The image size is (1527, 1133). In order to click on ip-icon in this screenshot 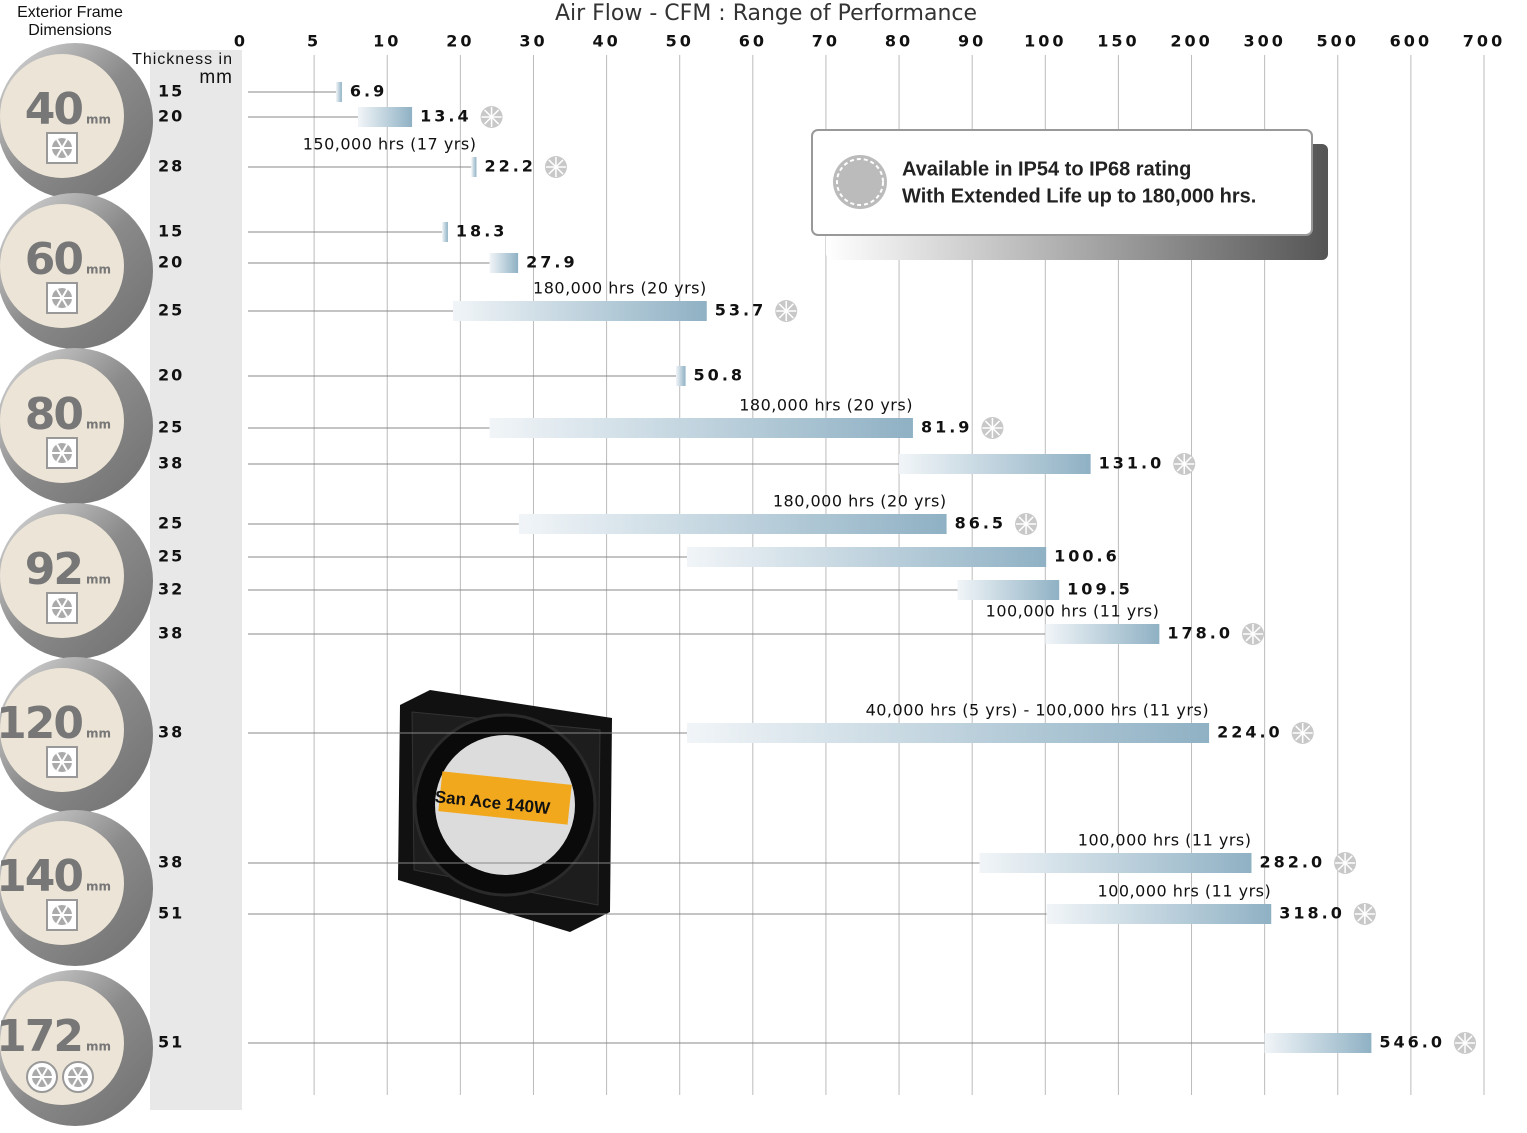, I will do `click(860, 182)`.